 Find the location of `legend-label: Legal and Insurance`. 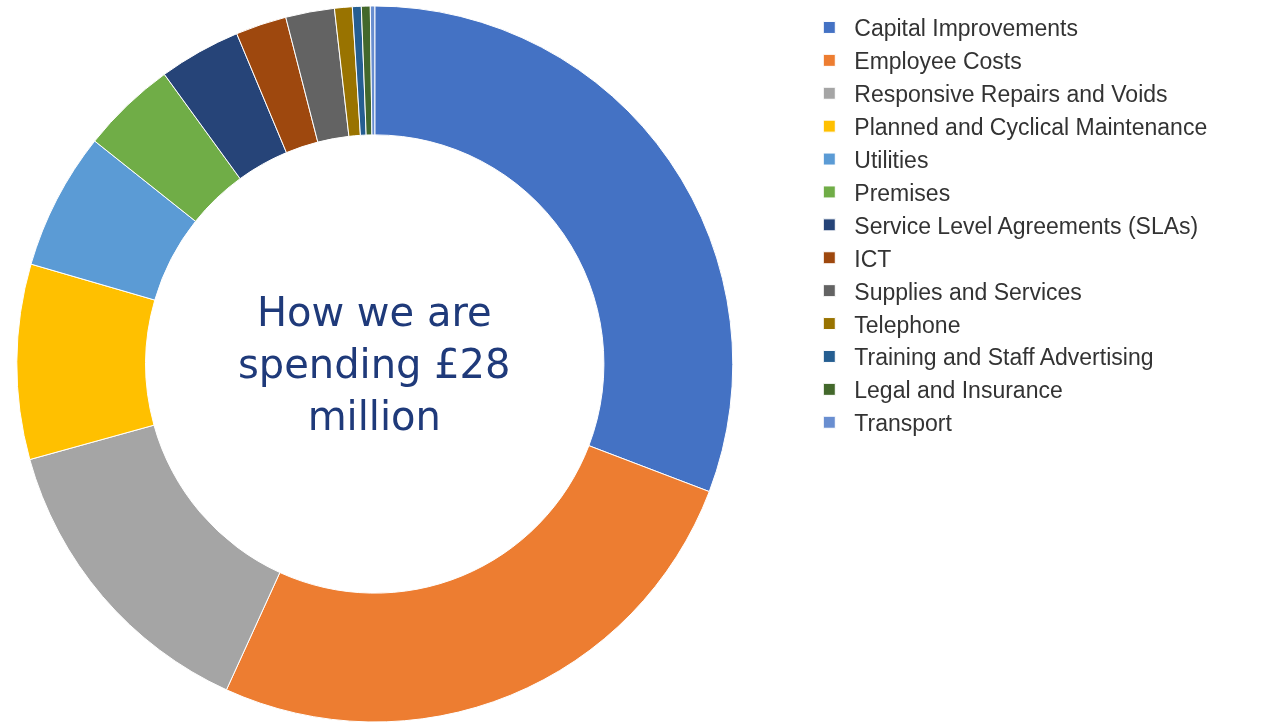

legend-label: Legal and Insurance is located at coordinates (958, 390).